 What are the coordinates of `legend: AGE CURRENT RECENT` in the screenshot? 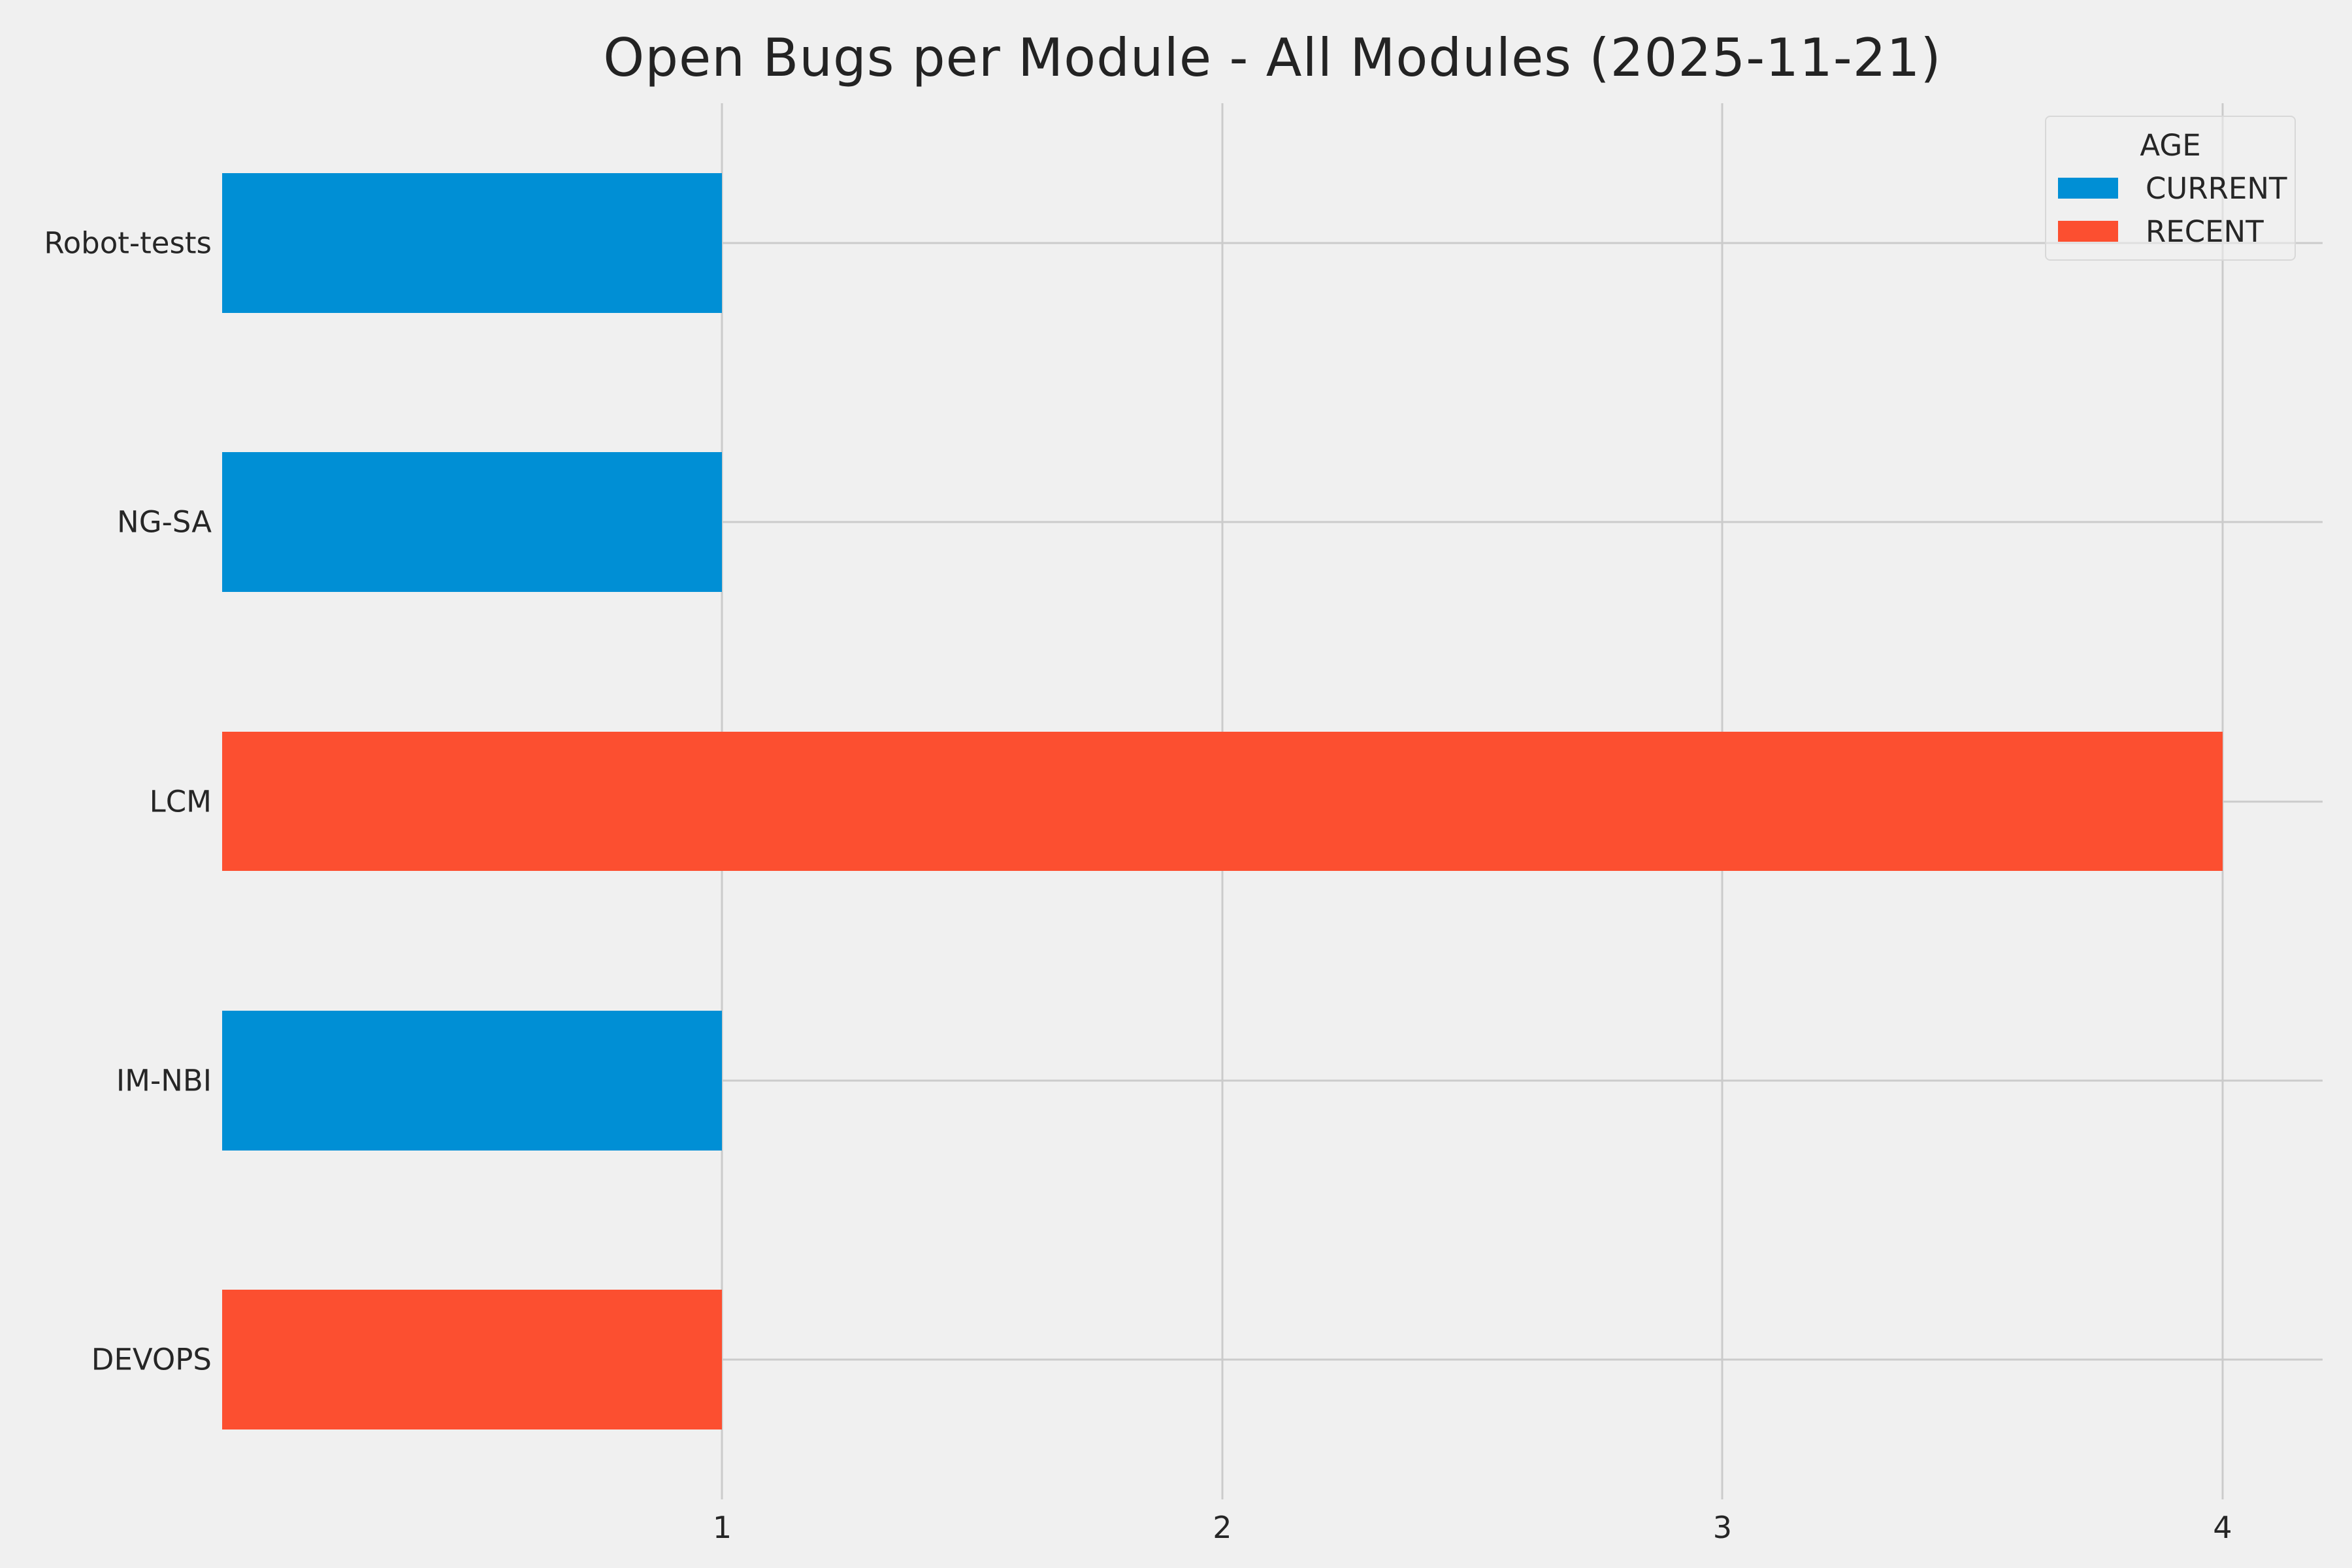 It's located at (2170, 188).